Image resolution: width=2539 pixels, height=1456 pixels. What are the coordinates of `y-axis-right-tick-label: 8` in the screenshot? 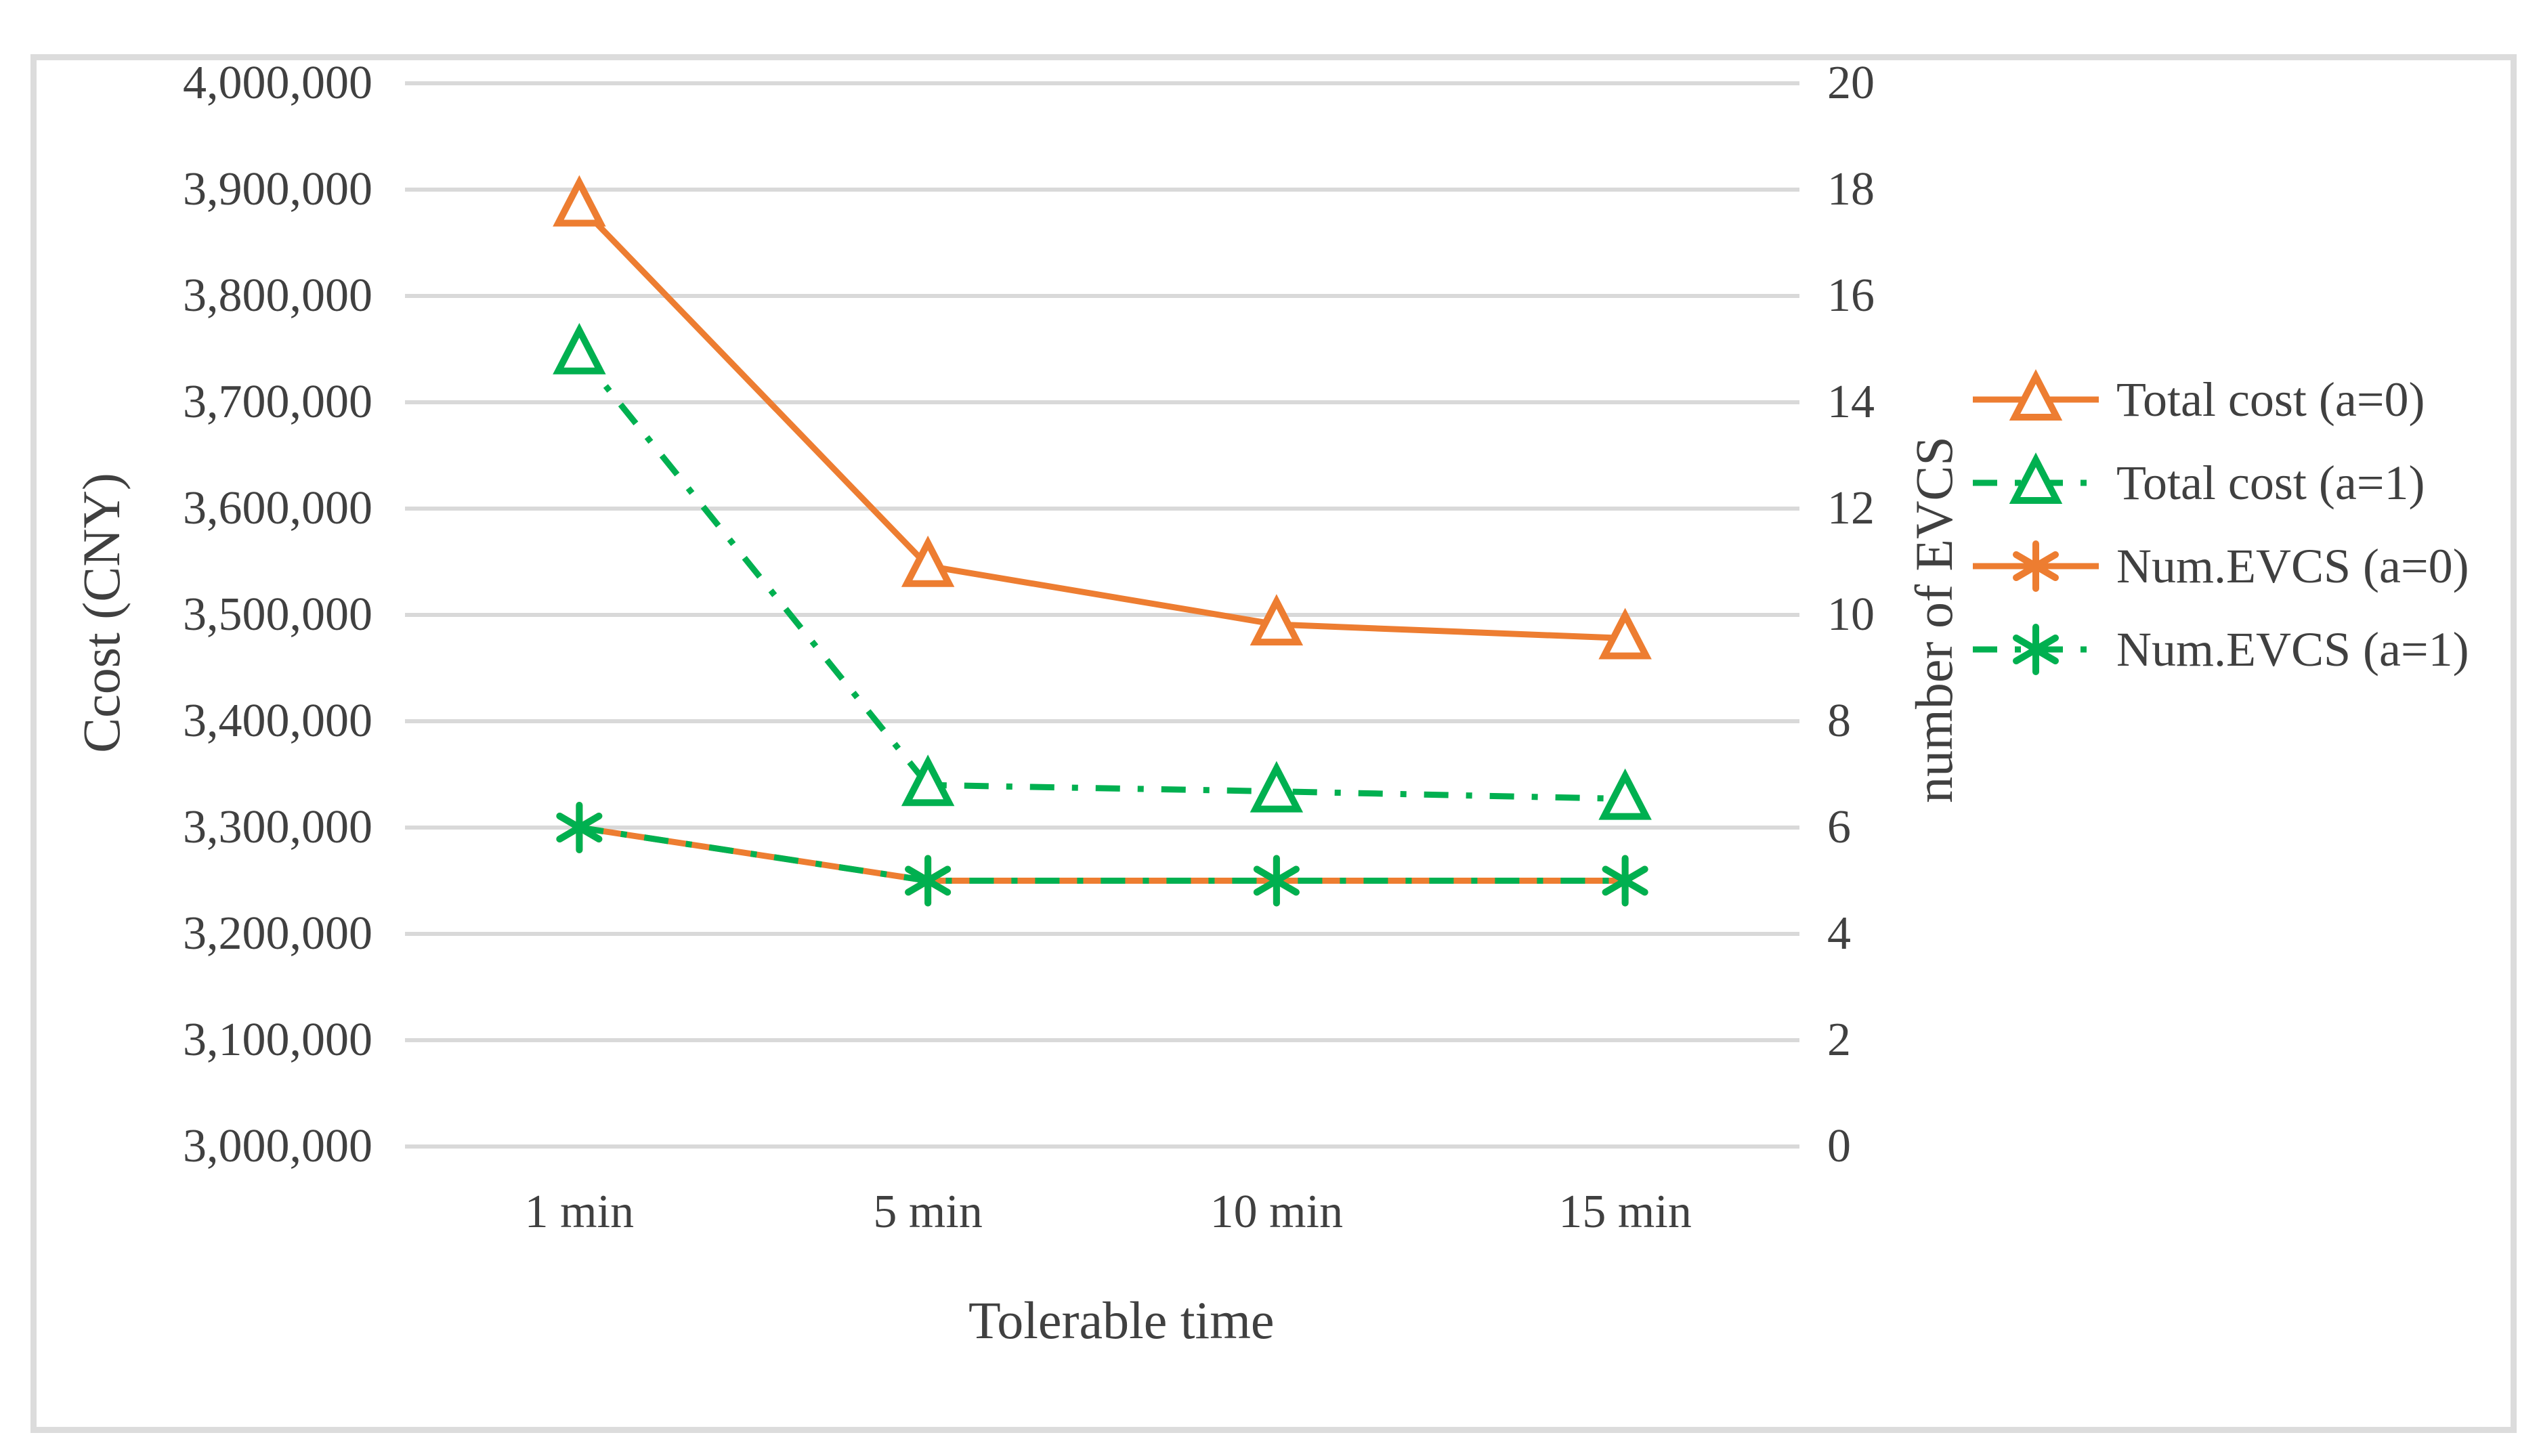 It's located at (1839, 721).